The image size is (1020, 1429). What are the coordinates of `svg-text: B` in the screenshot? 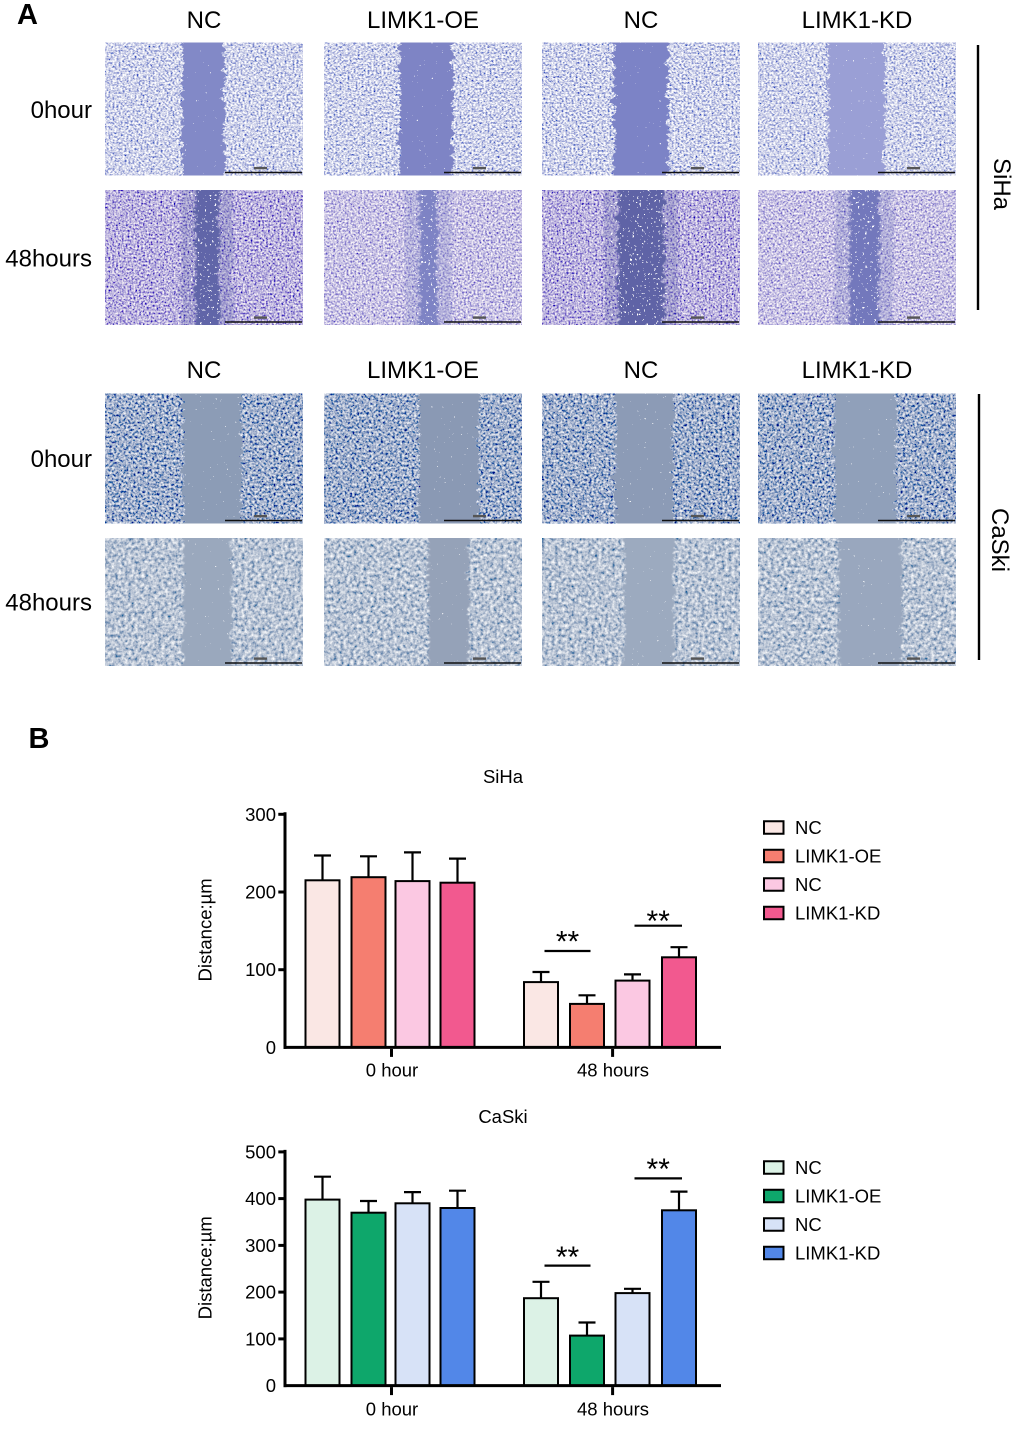 It's located at (39, 739).